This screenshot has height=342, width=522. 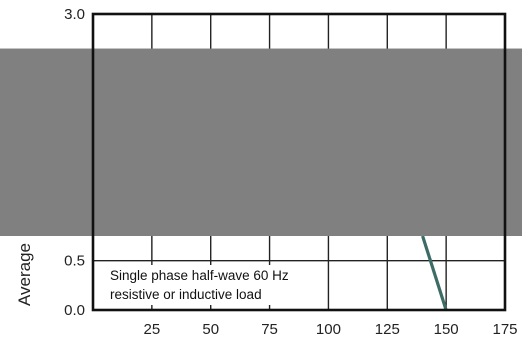 I want to click on x-tick-label-1: 50, so click(x=210, y=329).